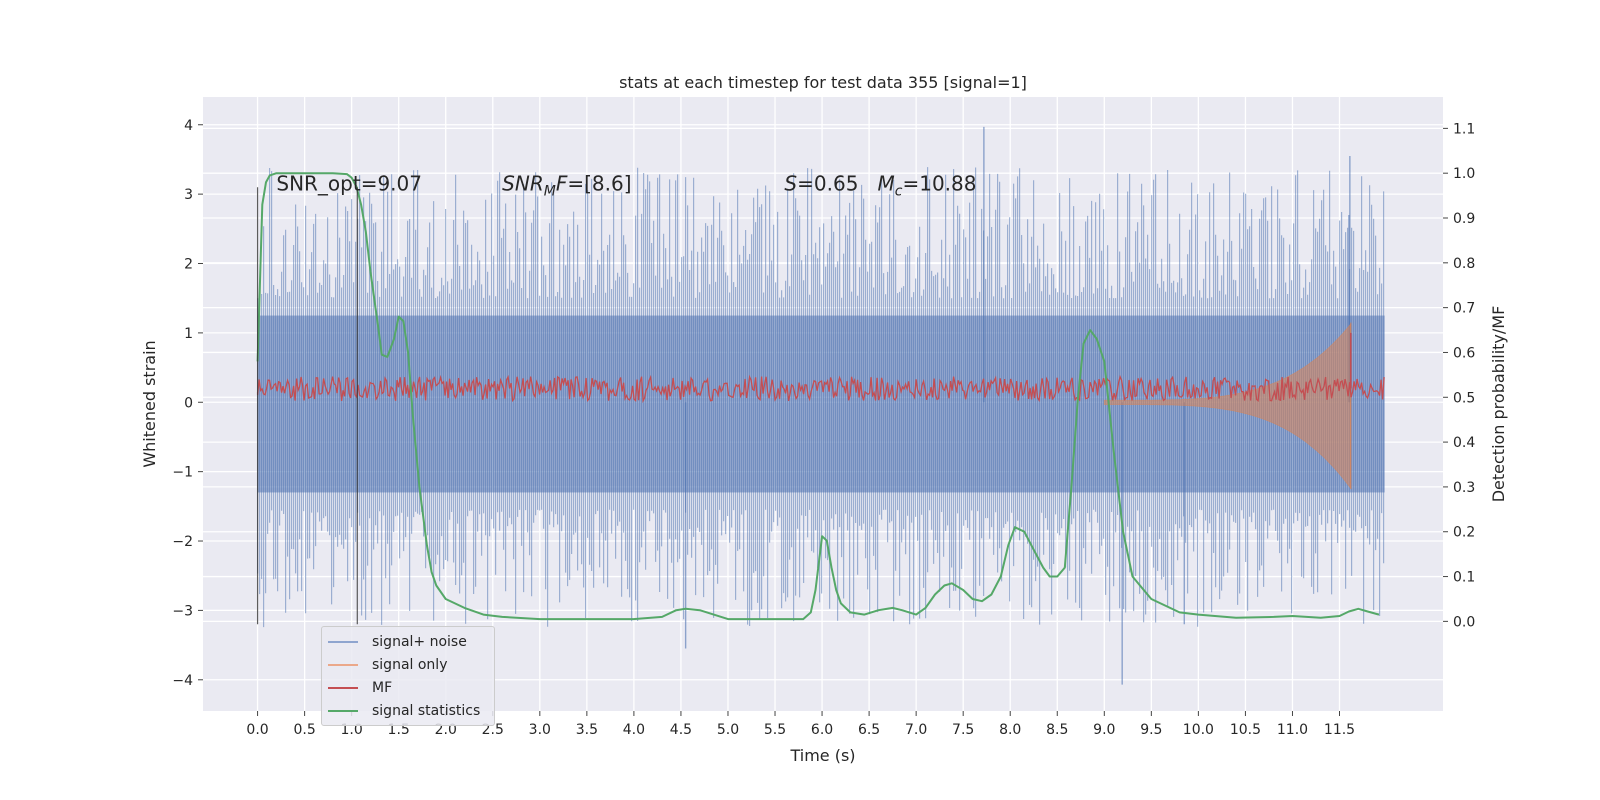 The width and height of the screenshot is (1600, 800). What do you see at coordinates (587, 730) in the screenshot?
I see `x-tick-label: 3.5` at bounding box center [587, 730].